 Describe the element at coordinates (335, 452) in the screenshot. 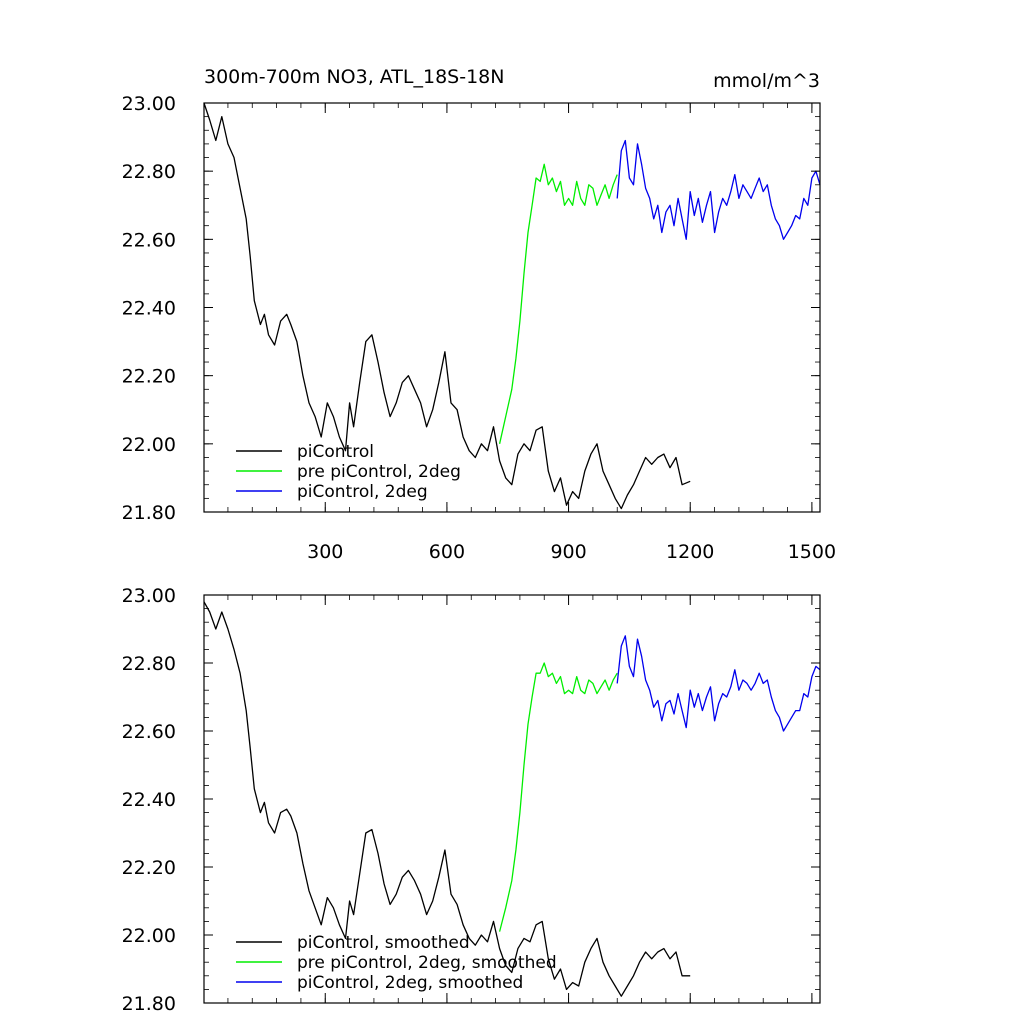

I see `legend-label: piControl` at that location.